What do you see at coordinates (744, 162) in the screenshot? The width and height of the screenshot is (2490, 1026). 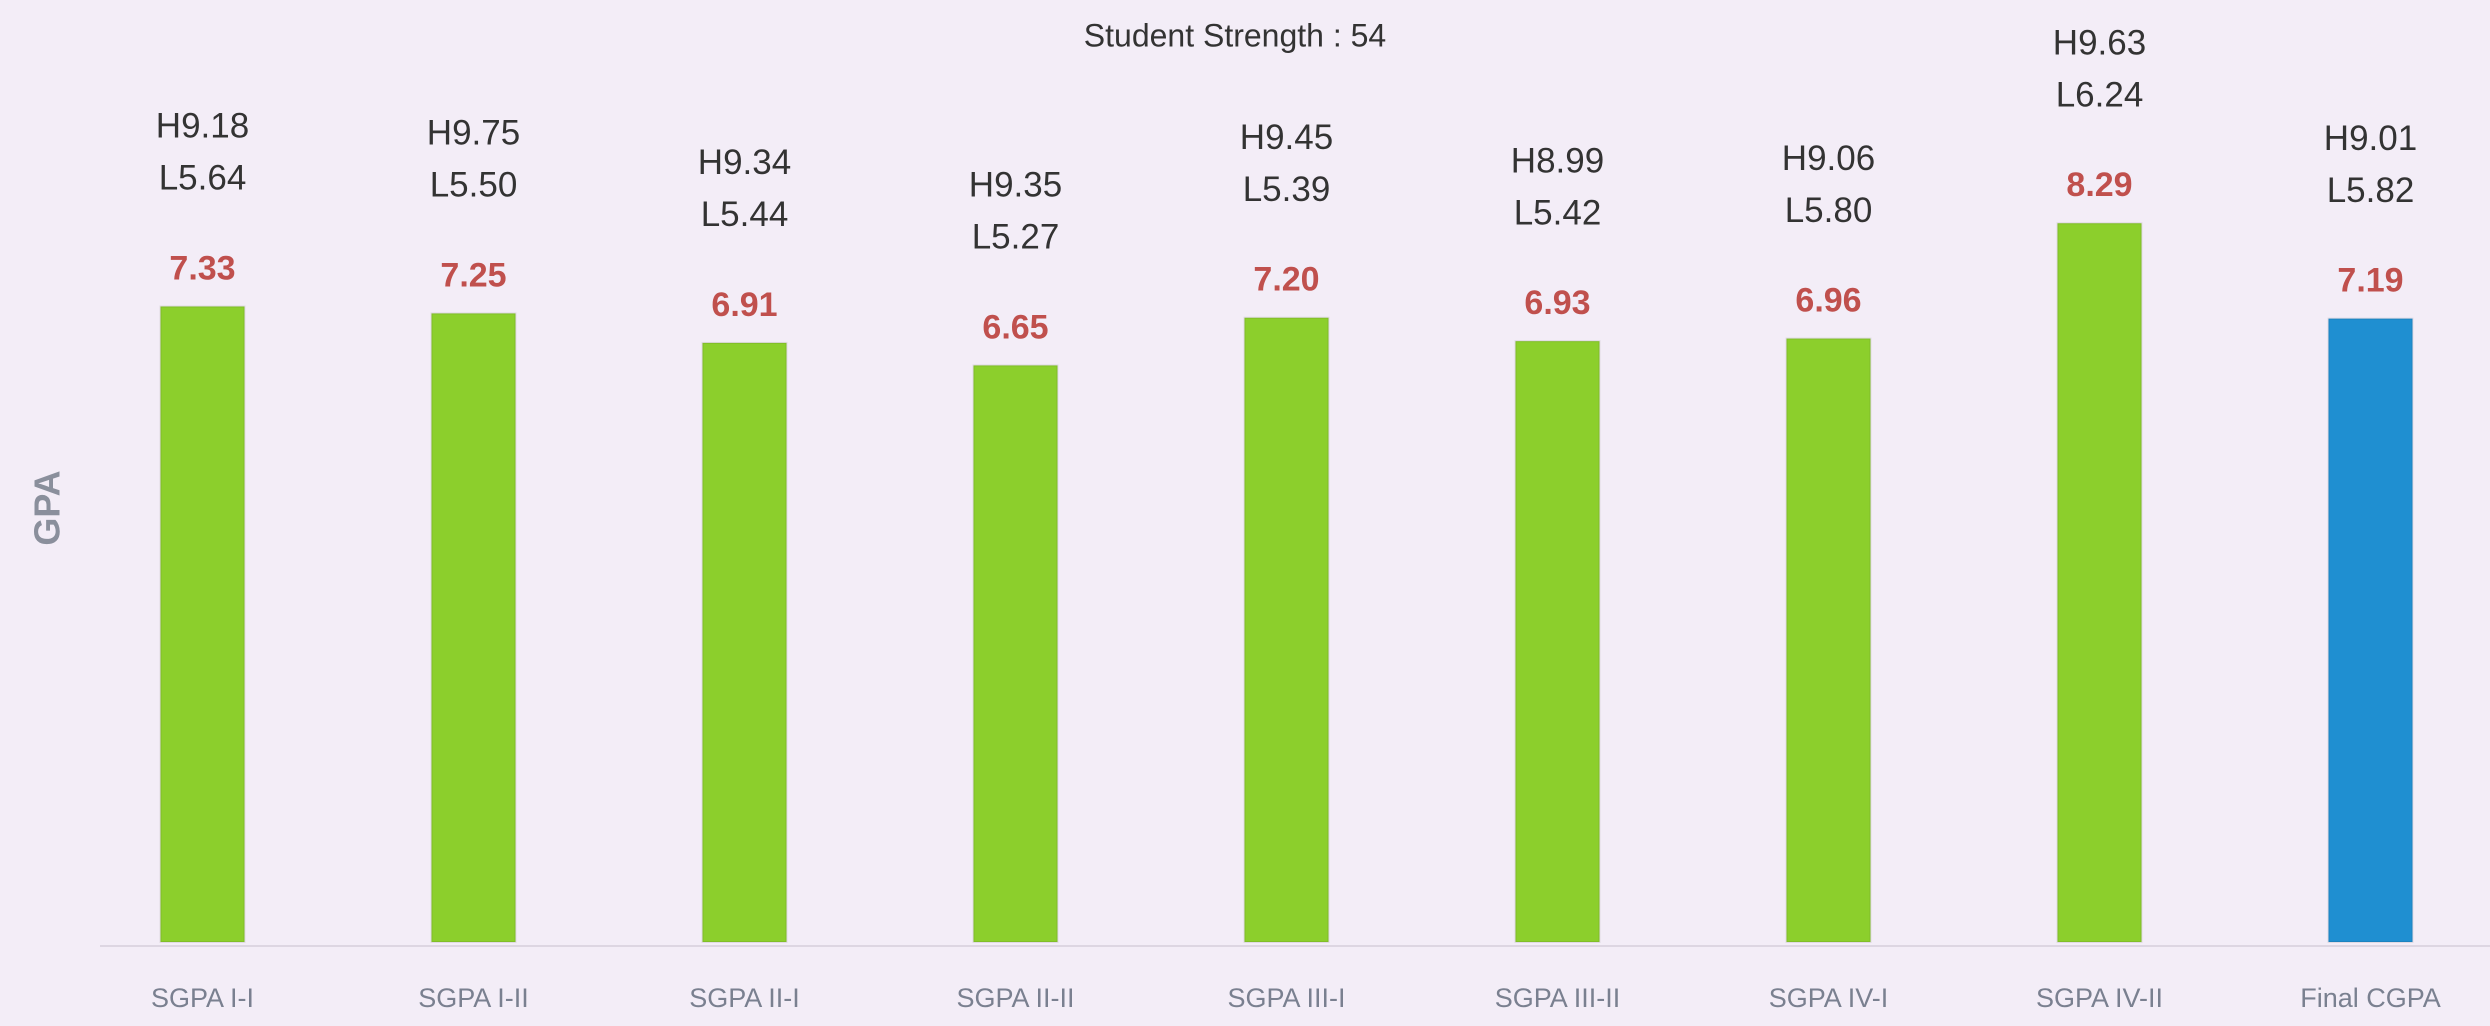 I see `high-label: H9.34` at bounding box center [744, 162].